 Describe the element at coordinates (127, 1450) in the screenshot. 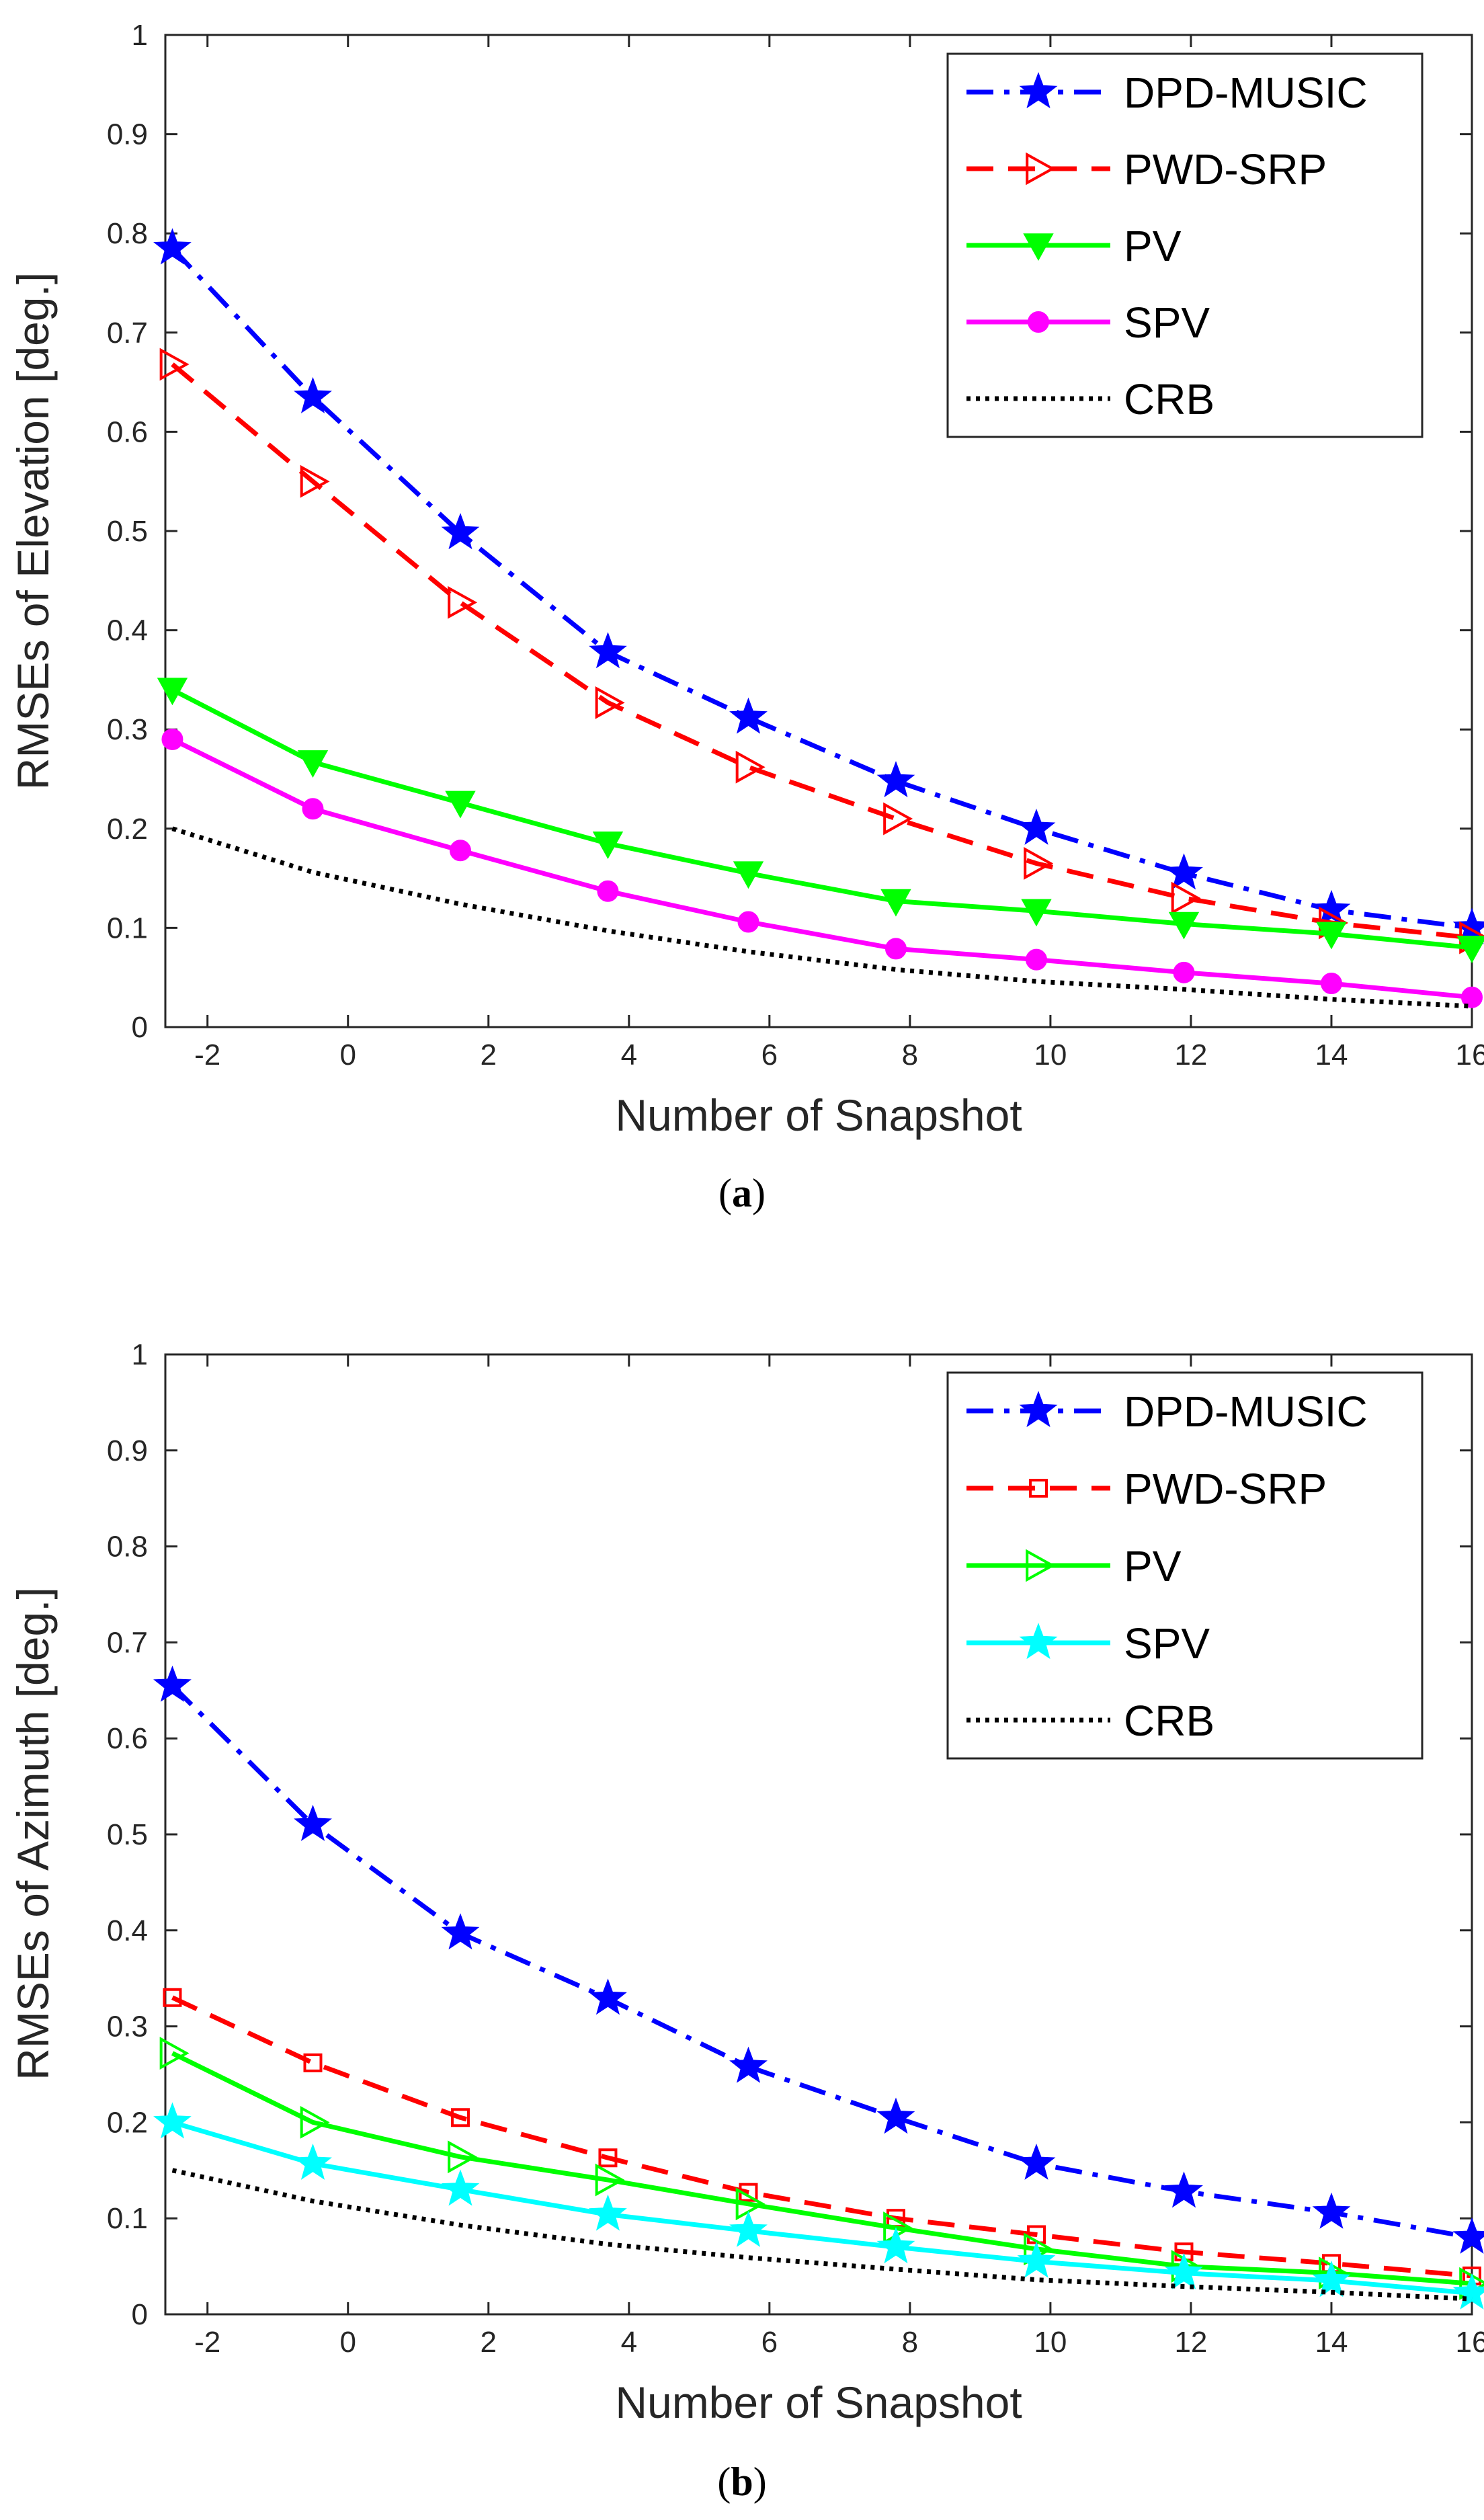

I see `y-tick-label: 0.9` at that location.